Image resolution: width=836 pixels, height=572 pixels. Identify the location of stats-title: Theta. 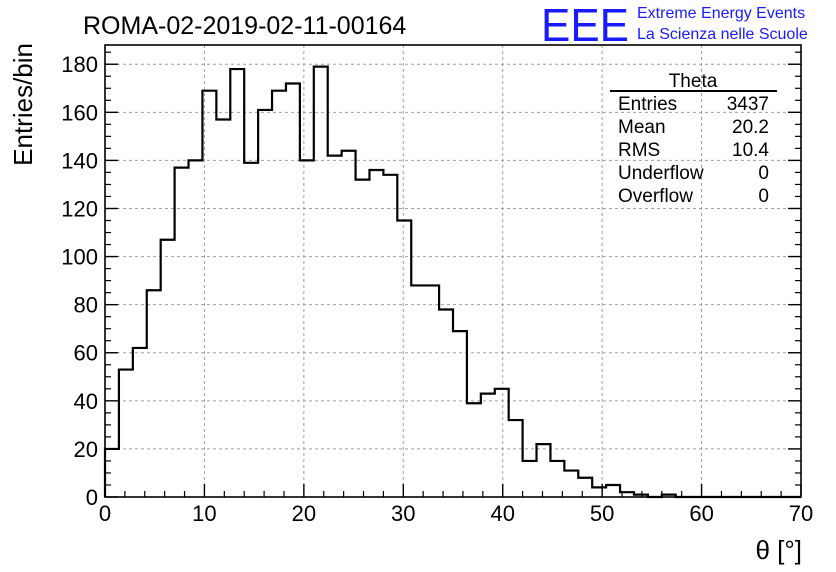
(693, 81).